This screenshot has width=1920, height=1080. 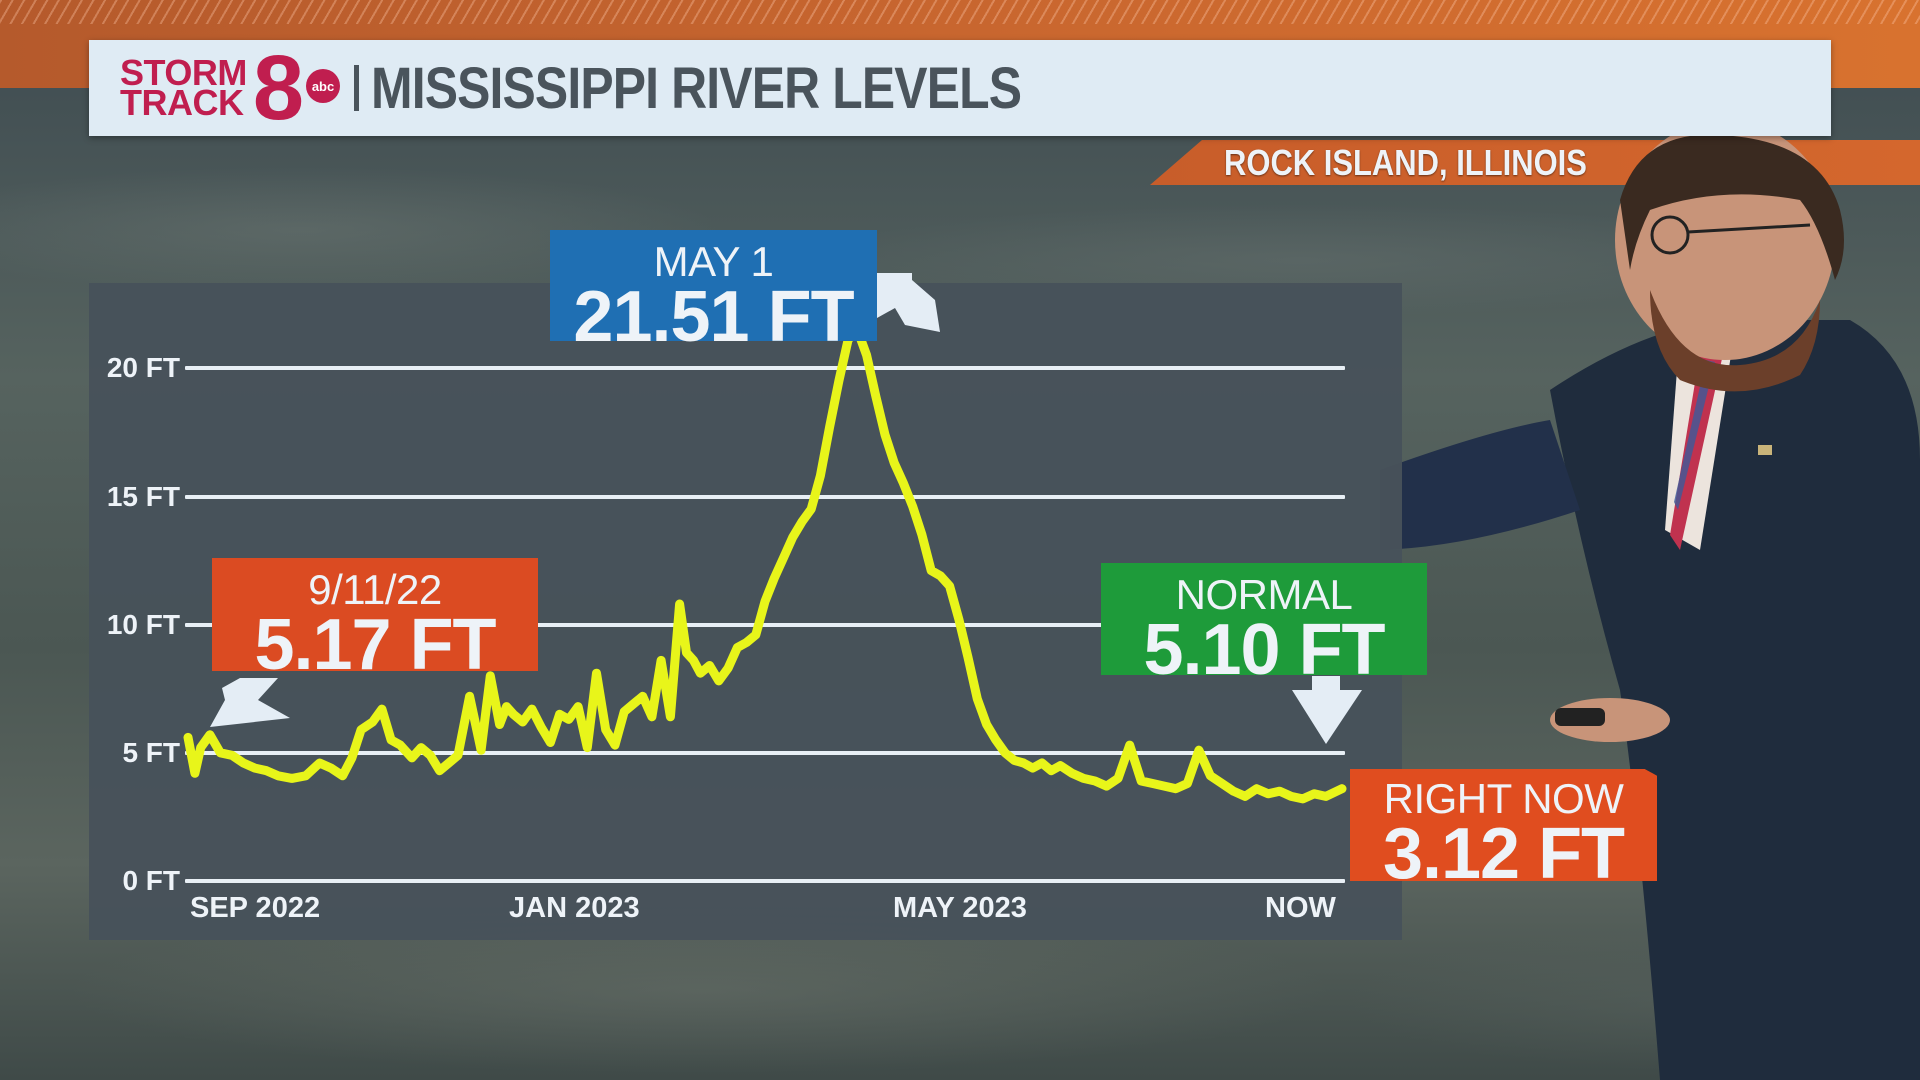 What do you see at coordinates (908, 302) in the screenshot?
I see `arrow-to-peak-icon` at bounding box center [908, 302].